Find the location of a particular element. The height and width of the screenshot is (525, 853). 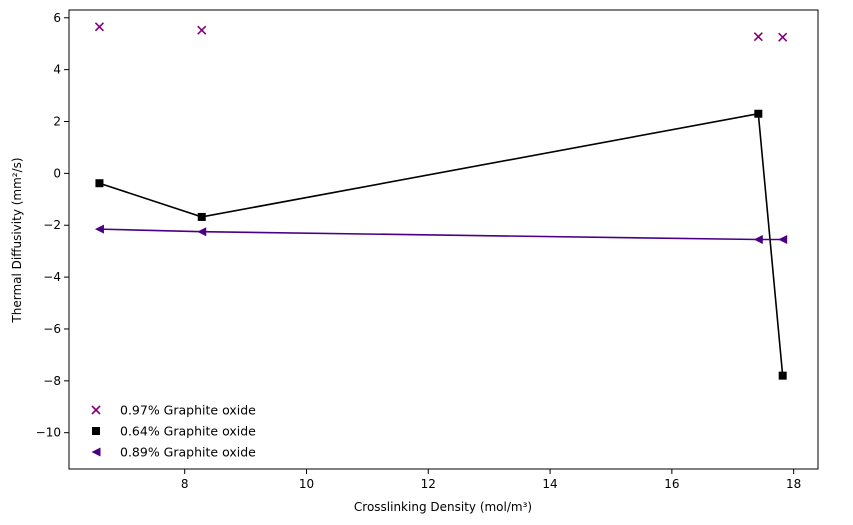

y-tick-label: −4 is located at coordinates (52, 277).